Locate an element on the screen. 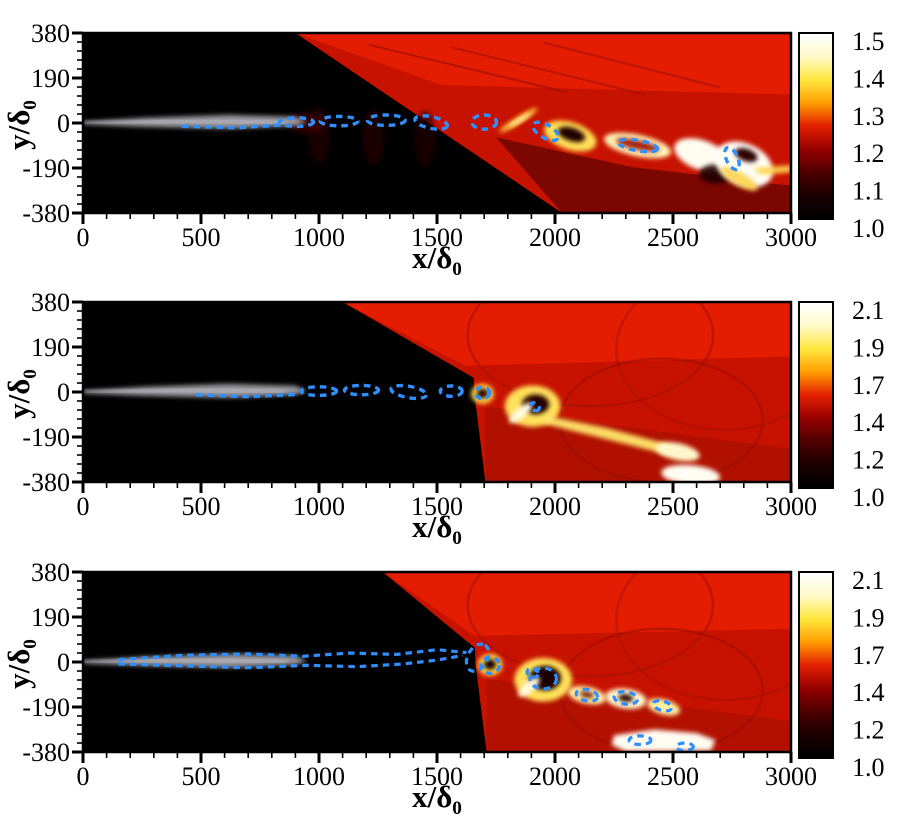  colorbar-tick-label: 1.5 is located at coordinates (868, 41).